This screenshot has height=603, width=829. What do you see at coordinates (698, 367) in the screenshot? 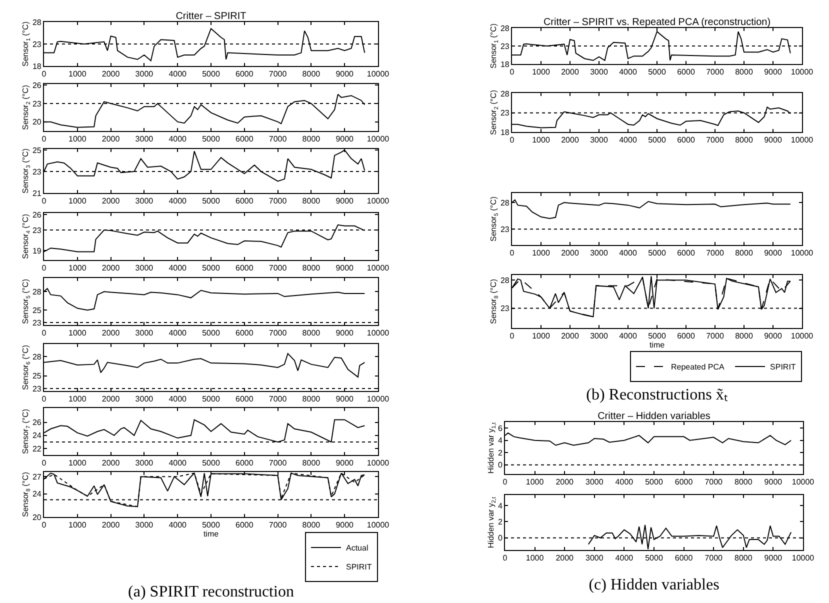
I see `legend-label: Repeated PCA` at bounding box center [698, 367].